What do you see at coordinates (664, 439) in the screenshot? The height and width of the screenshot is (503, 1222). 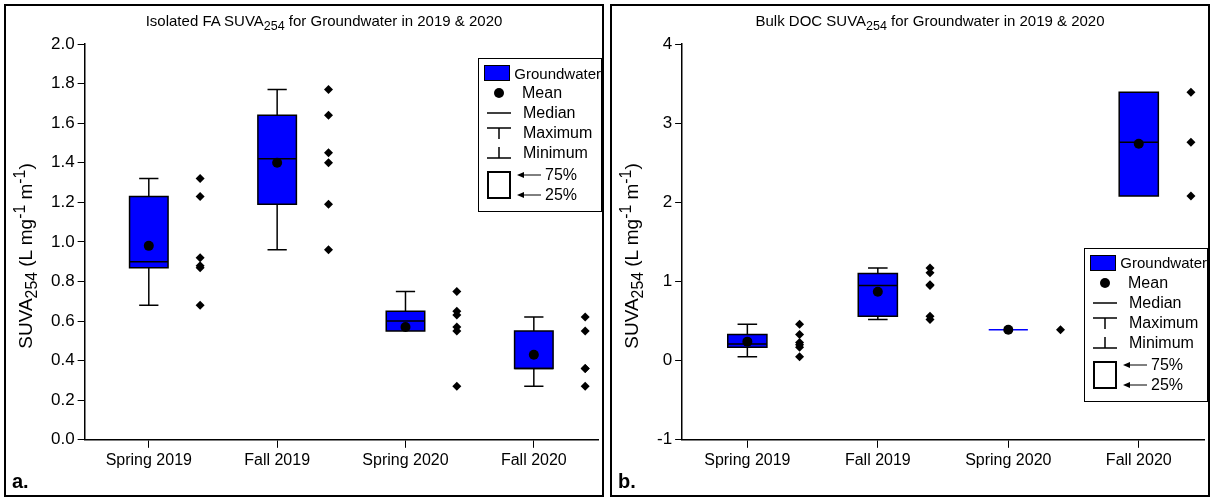 I see `y-tick-label: -1` at bounding box center [664, 439].